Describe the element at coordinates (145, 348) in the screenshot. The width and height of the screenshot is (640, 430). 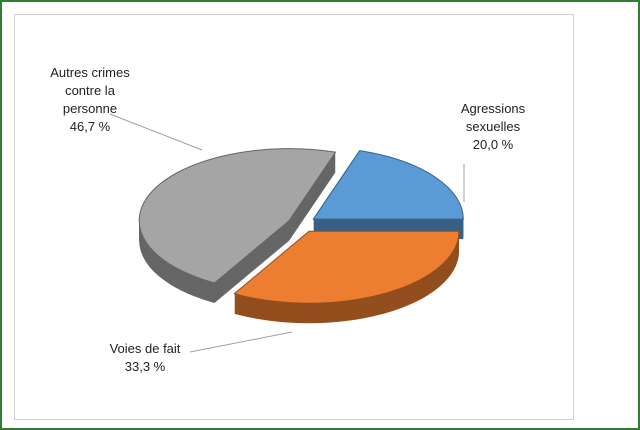
I see `category-label: Voies de fait` at that location.